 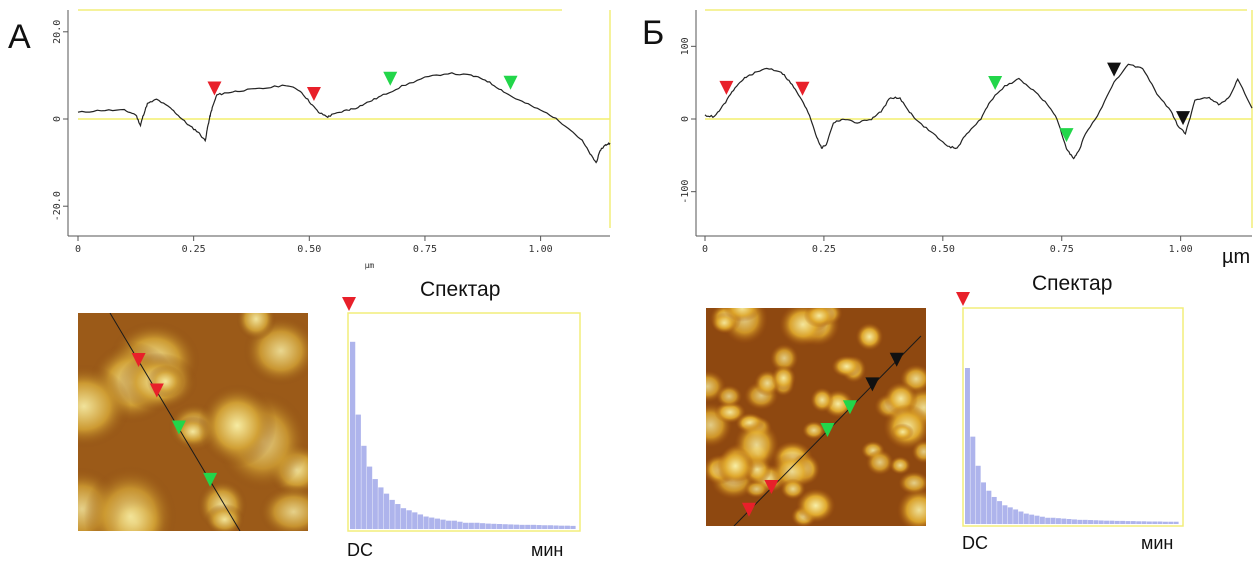 What do you see at coordinates (360, 550) in the screenshot?
I see `spectrum-dc-label-a: DC` at bounding box center [360, 550].